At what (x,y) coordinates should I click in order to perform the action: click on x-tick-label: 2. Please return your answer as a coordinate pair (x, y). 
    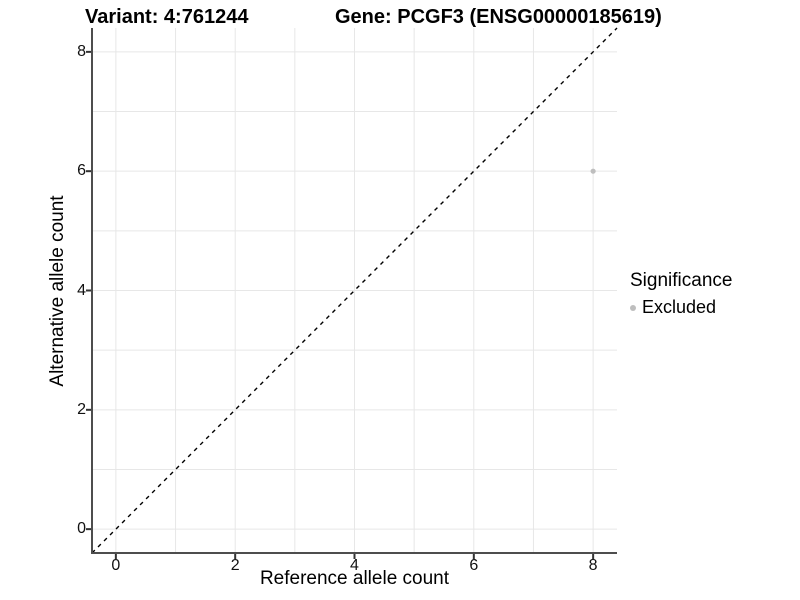
    Looking at the image, I should click on (235, 565).